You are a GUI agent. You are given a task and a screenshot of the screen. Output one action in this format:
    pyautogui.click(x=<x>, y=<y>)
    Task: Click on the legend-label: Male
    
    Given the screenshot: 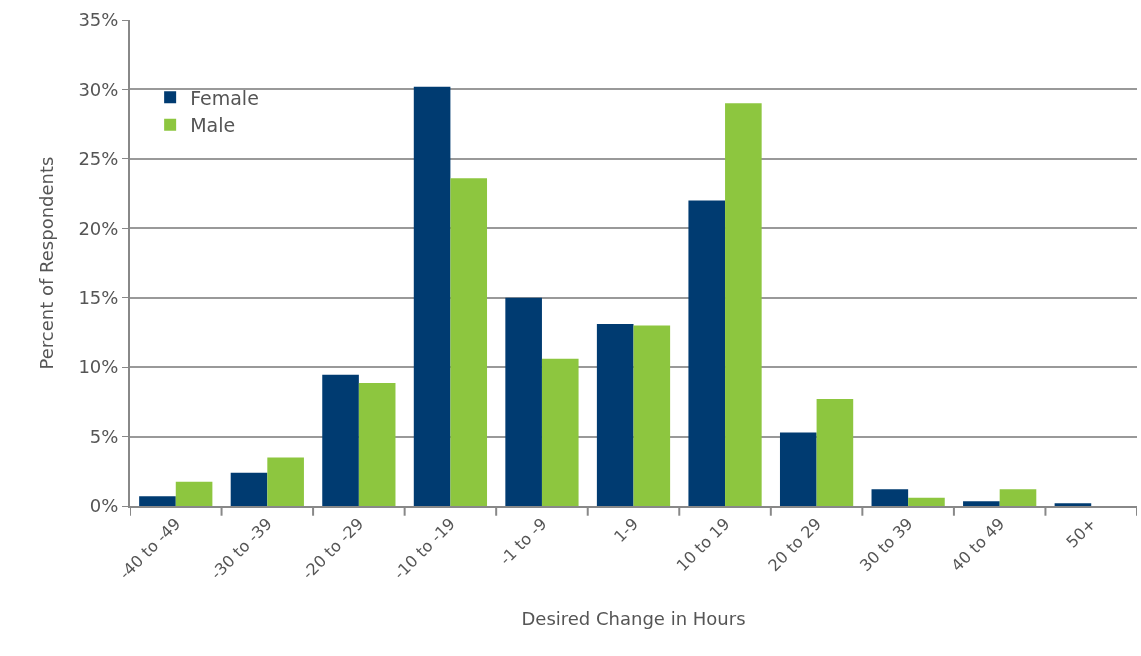 What is the action you would take?
    pyautogui.click(x=213, y=125)
    